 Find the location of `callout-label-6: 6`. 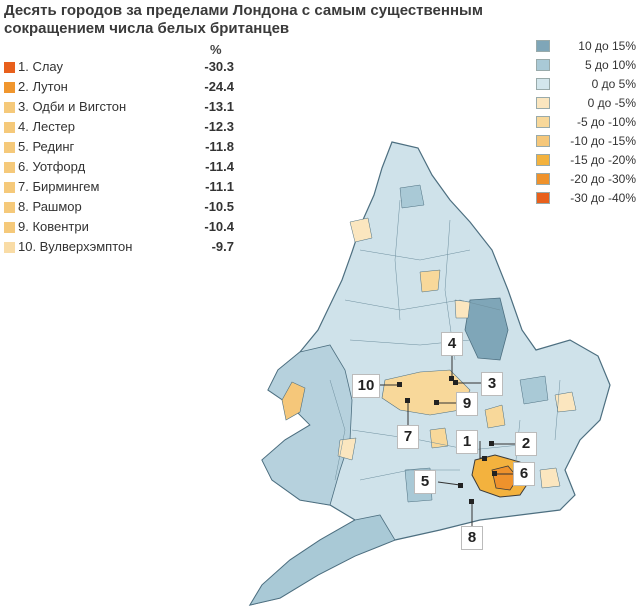

callout-label-6: 6 is located at coordinates (524, 474).